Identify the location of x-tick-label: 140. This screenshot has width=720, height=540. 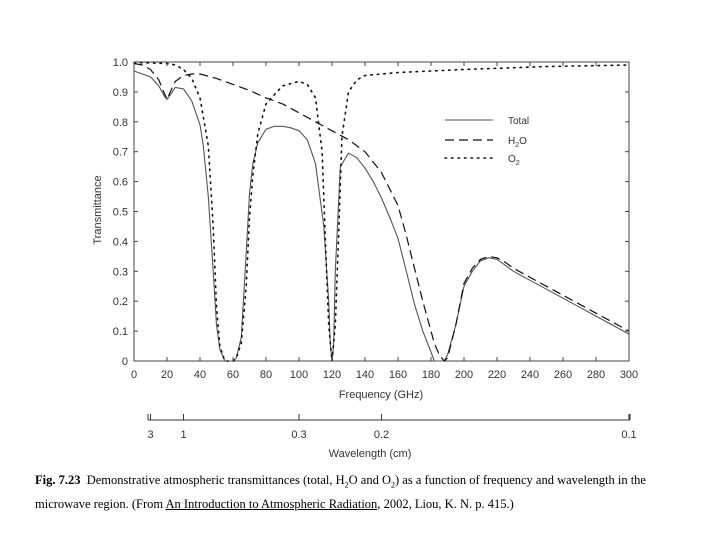
(365, 375).